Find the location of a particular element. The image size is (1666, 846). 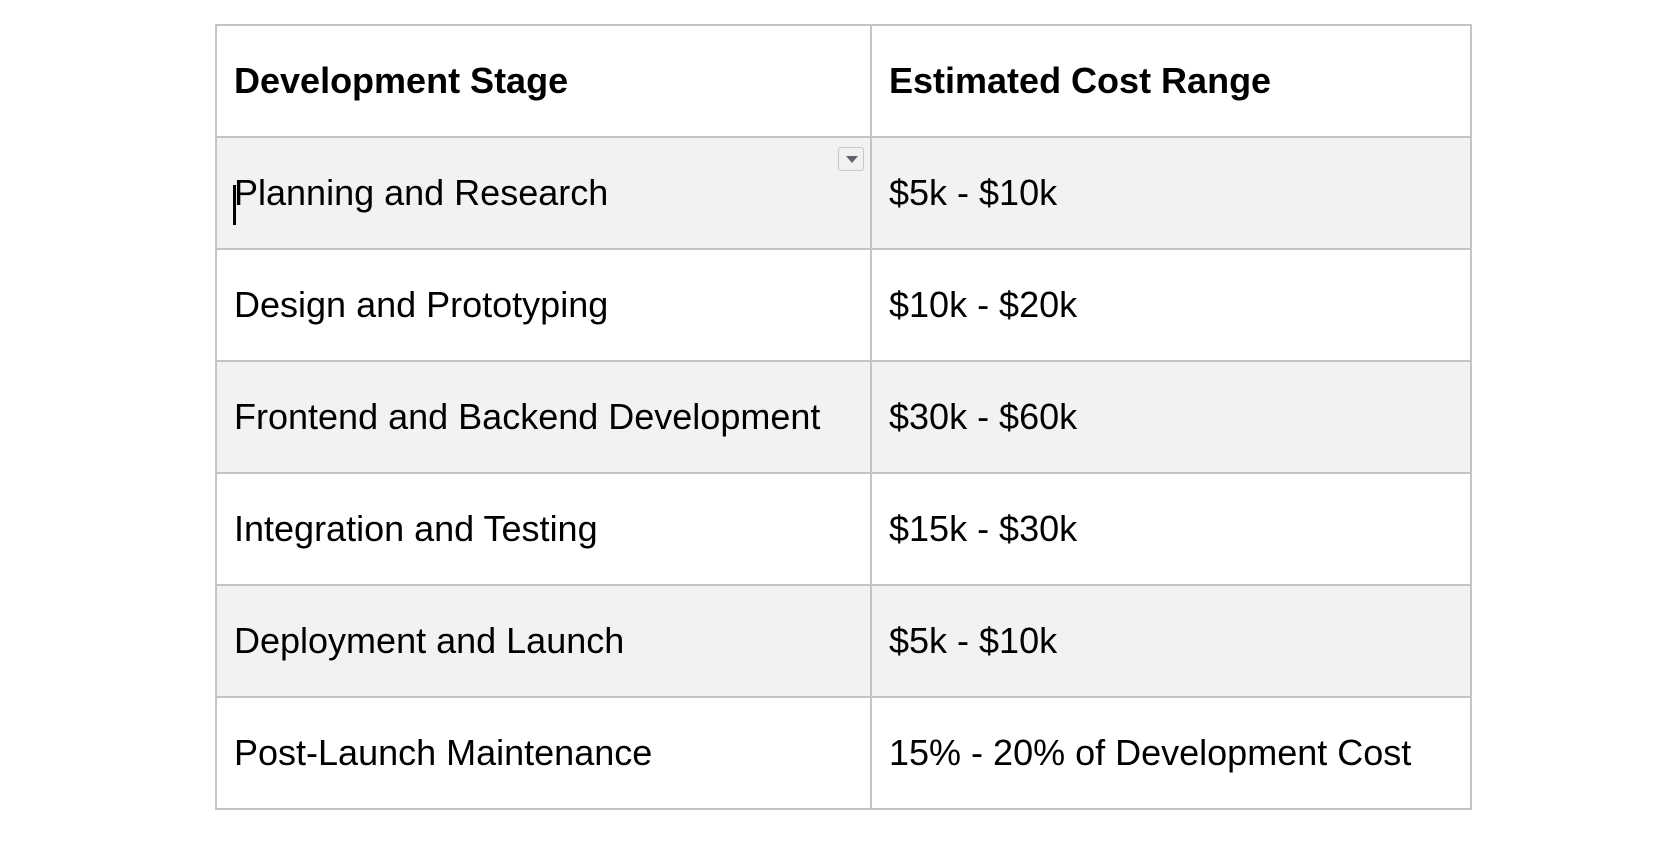

table-row: Integration and Testing $15k - $30k is located at coordinates (843, 529).